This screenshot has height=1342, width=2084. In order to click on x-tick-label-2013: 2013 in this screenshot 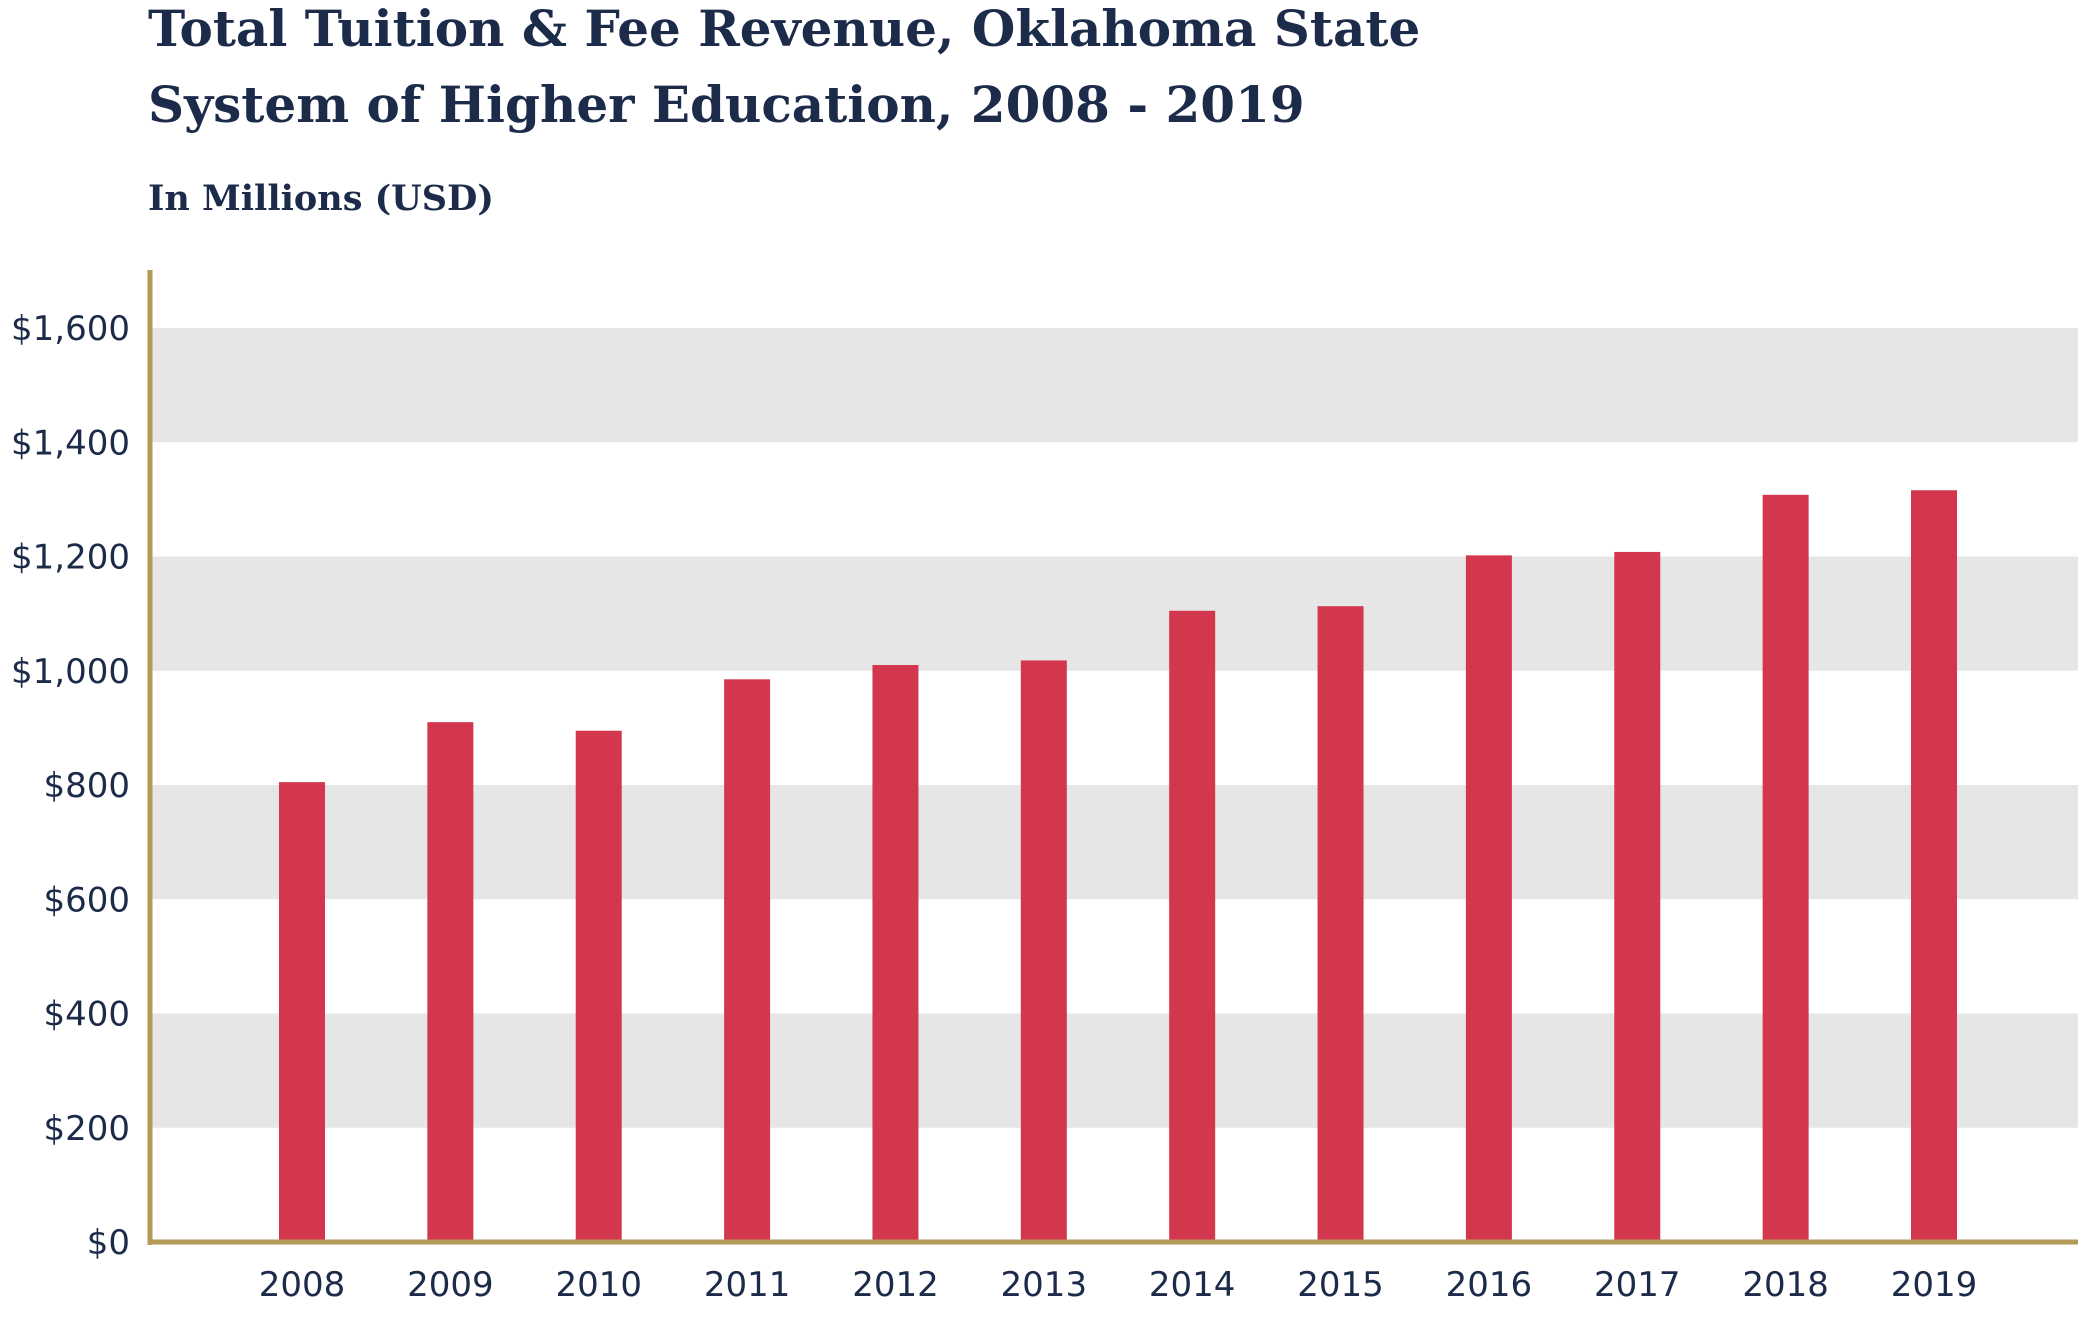, I will do `click(1044, 1285)`.